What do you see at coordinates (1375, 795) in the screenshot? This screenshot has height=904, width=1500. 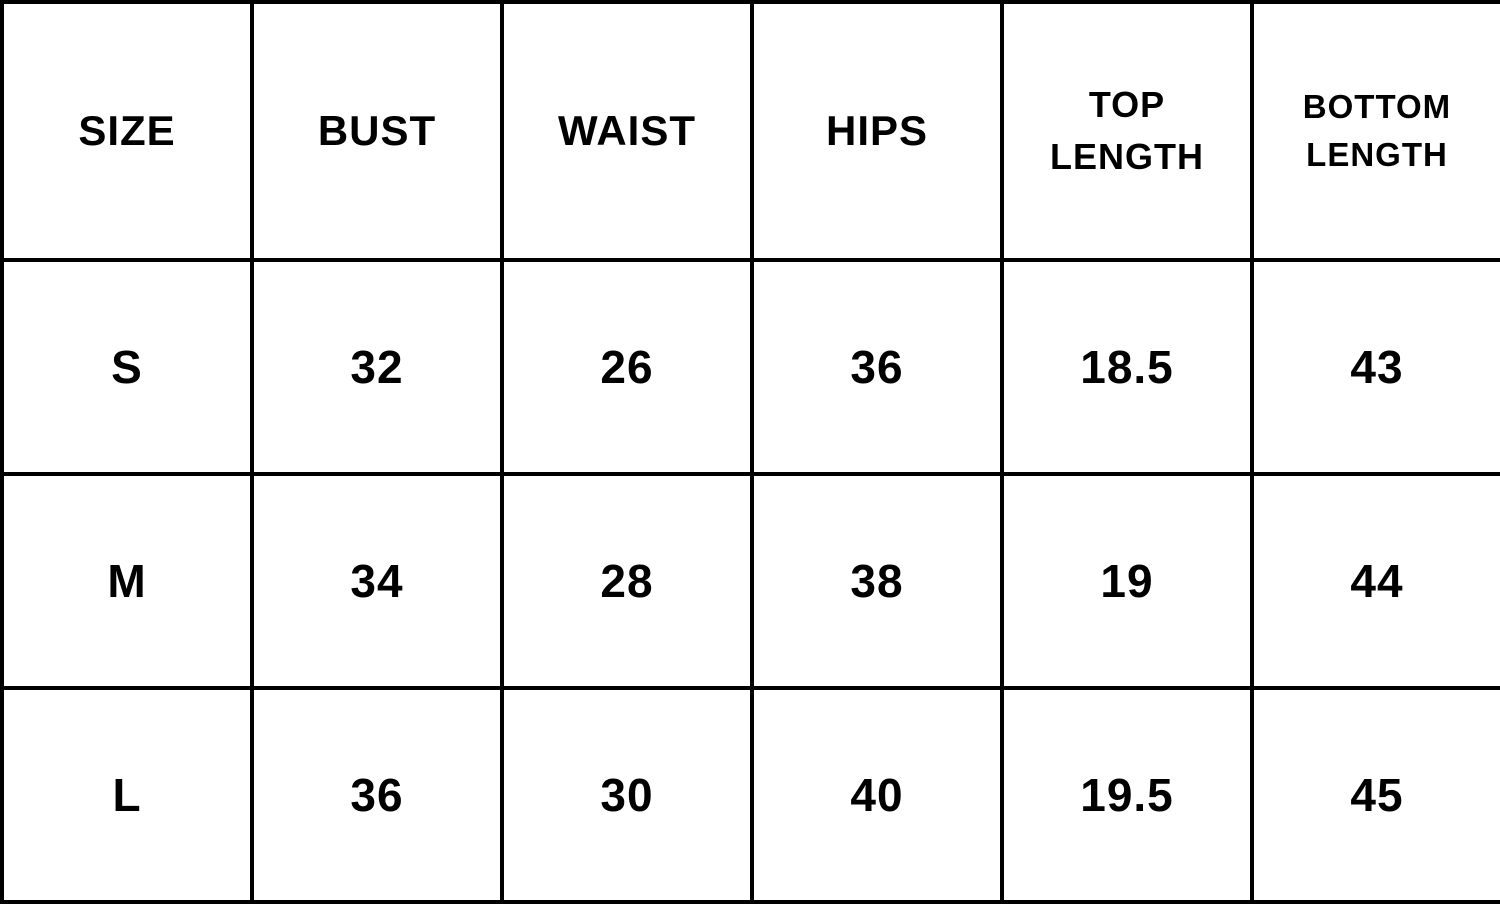 I see `cell-bottom-length-l: 45` at bounding box center [1375, 795].